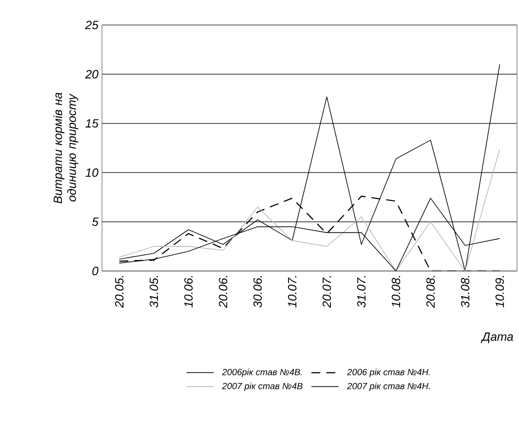 The height and width of the screenshot is (434, 519). I want to click on x-axis-title: Дата, so click(497, 338).